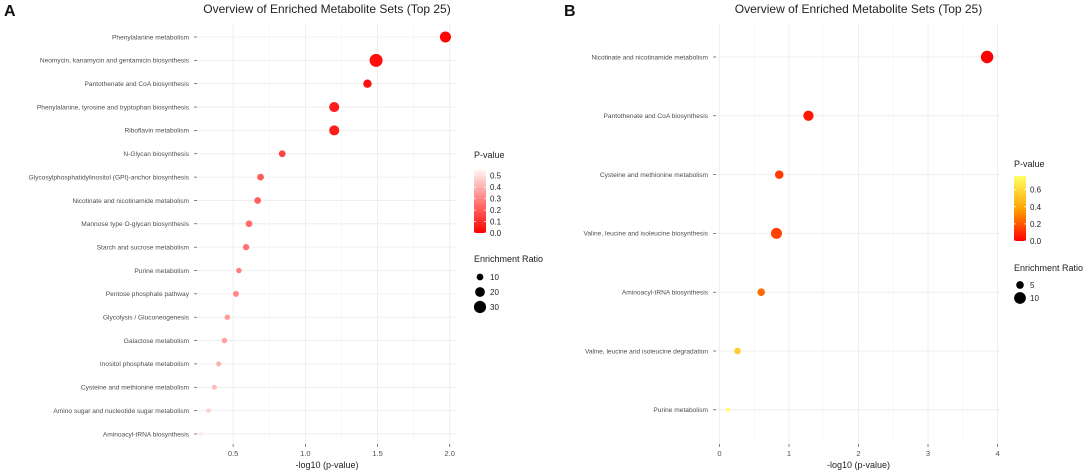  I want to click on y-tick-label: Starch and sucrose metabolism, so click(143, 247).